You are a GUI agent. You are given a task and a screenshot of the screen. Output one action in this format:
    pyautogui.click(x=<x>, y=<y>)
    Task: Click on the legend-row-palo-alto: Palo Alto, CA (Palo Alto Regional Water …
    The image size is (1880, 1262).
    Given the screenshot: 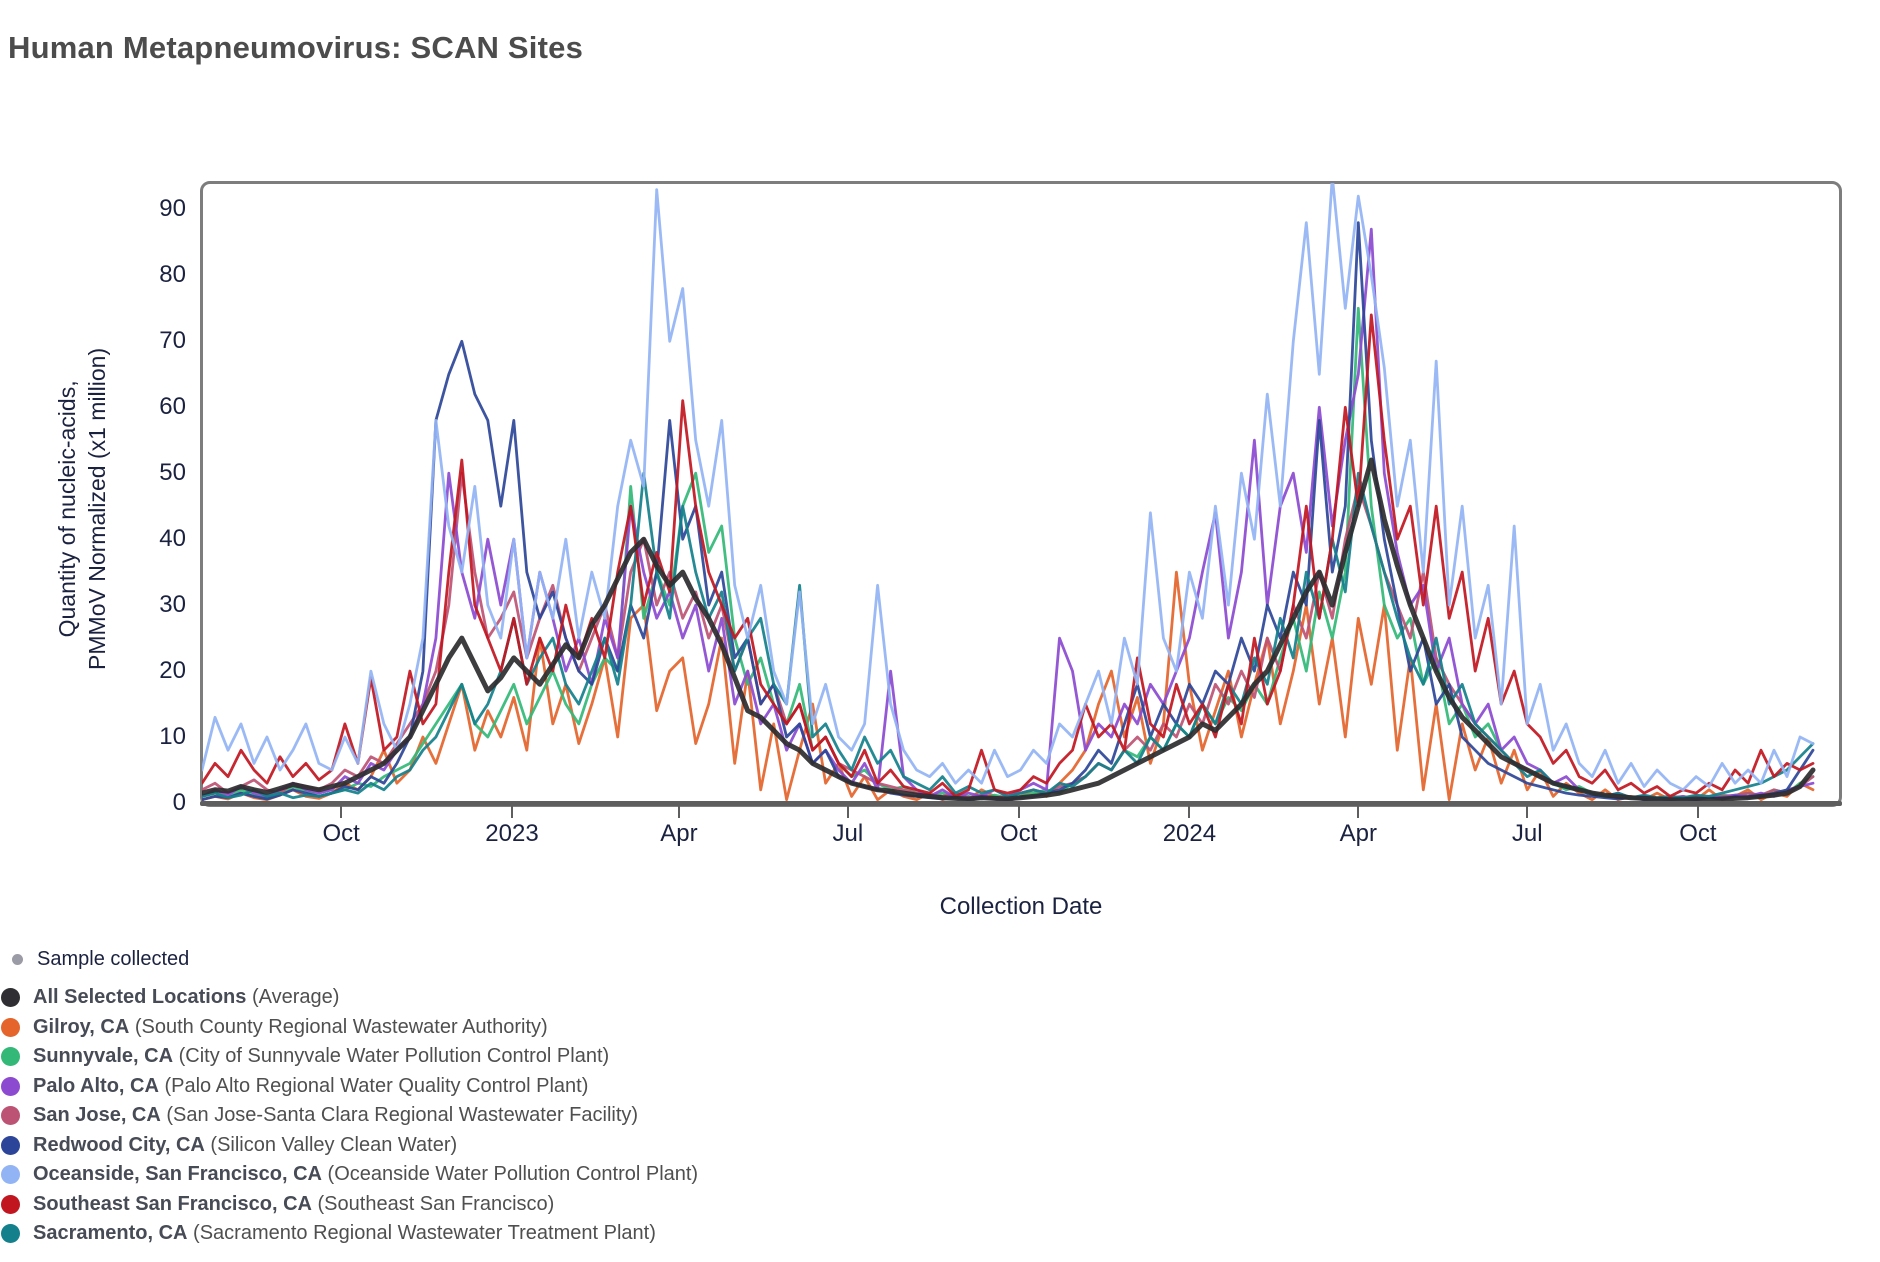 What is the action you would take?
    pyautogui.click(x=349, y=1087)
    